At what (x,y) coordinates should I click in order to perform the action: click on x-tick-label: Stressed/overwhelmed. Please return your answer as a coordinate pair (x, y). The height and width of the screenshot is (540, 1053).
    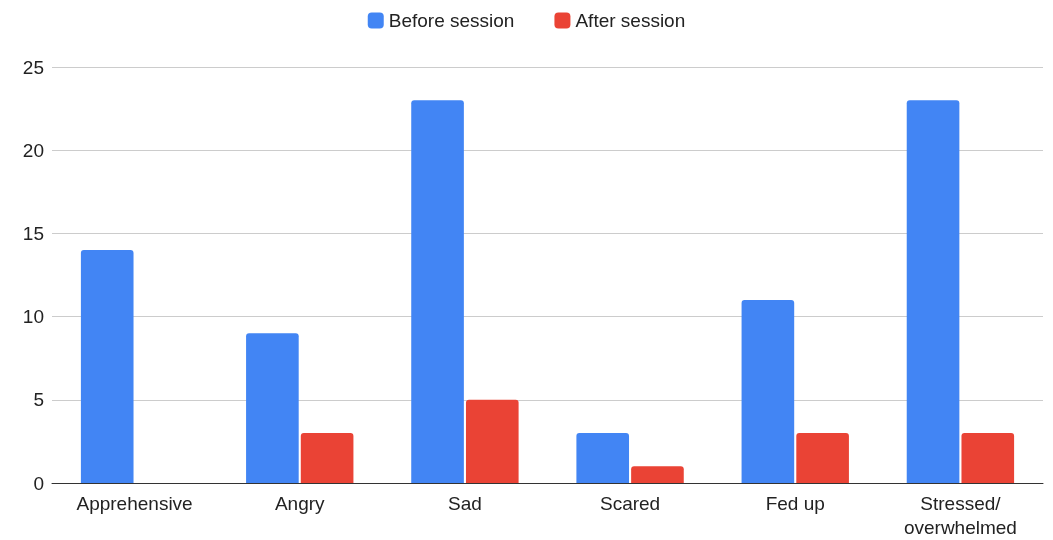
    Looking at the image, I should click on (960, 515).